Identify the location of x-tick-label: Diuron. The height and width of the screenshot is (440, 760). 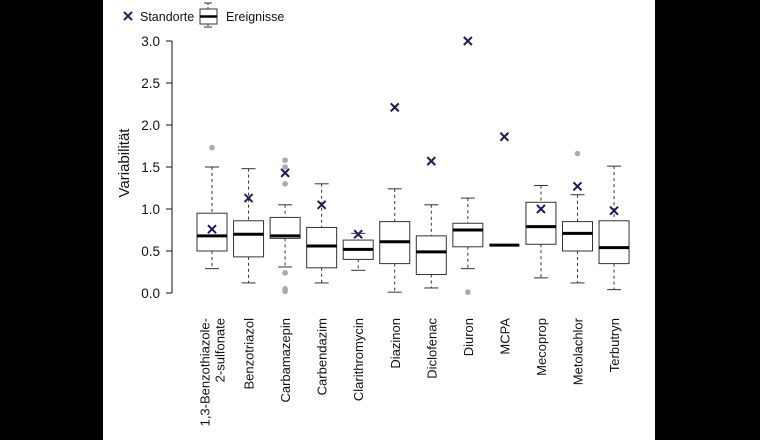
(468, 337).